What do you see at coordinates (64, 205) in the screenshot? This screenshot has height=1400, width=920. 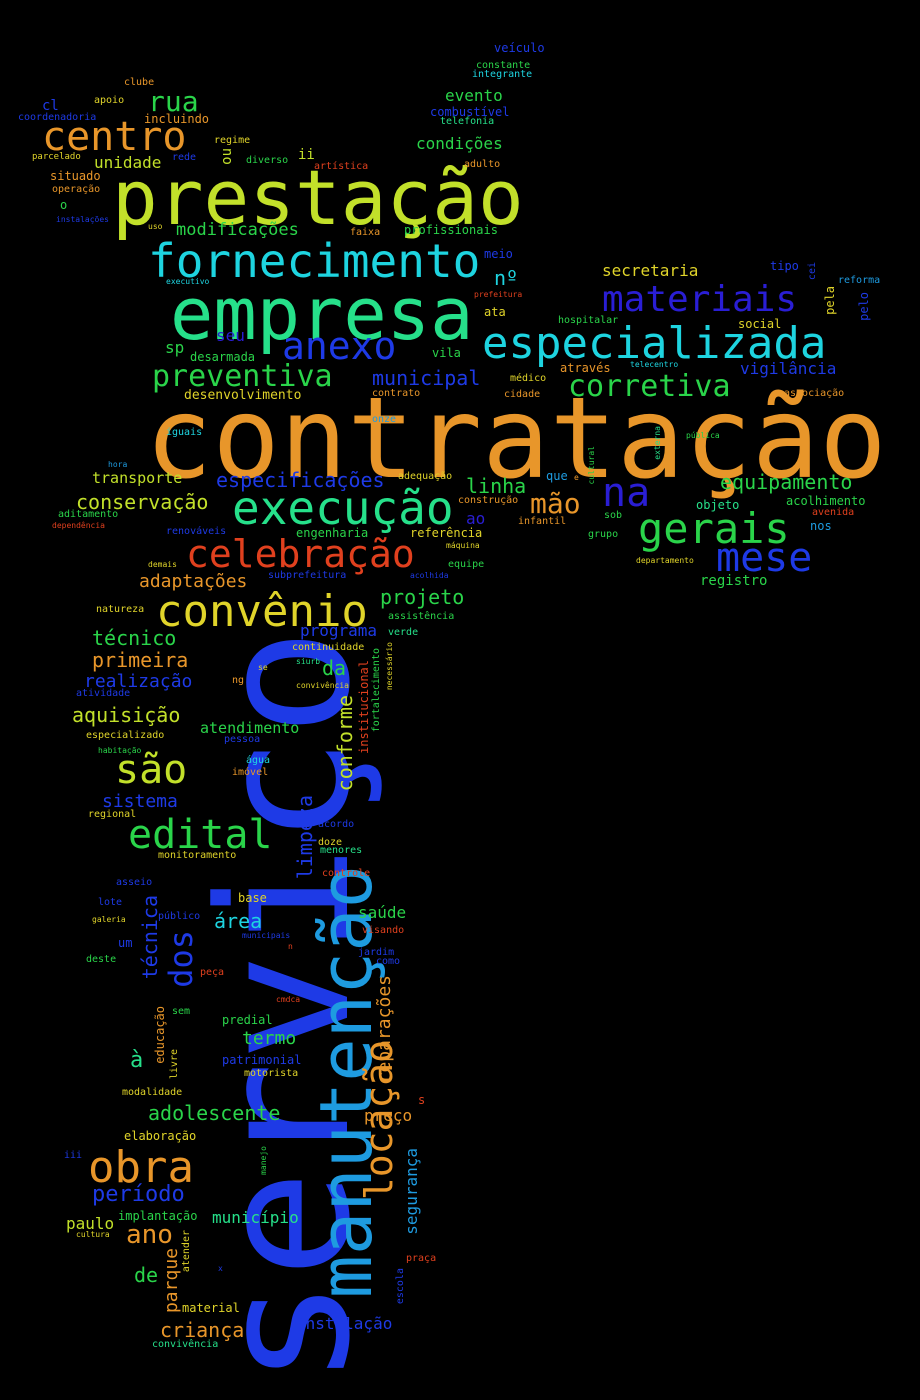 I see `word: o` at bounding box center [64, 205].